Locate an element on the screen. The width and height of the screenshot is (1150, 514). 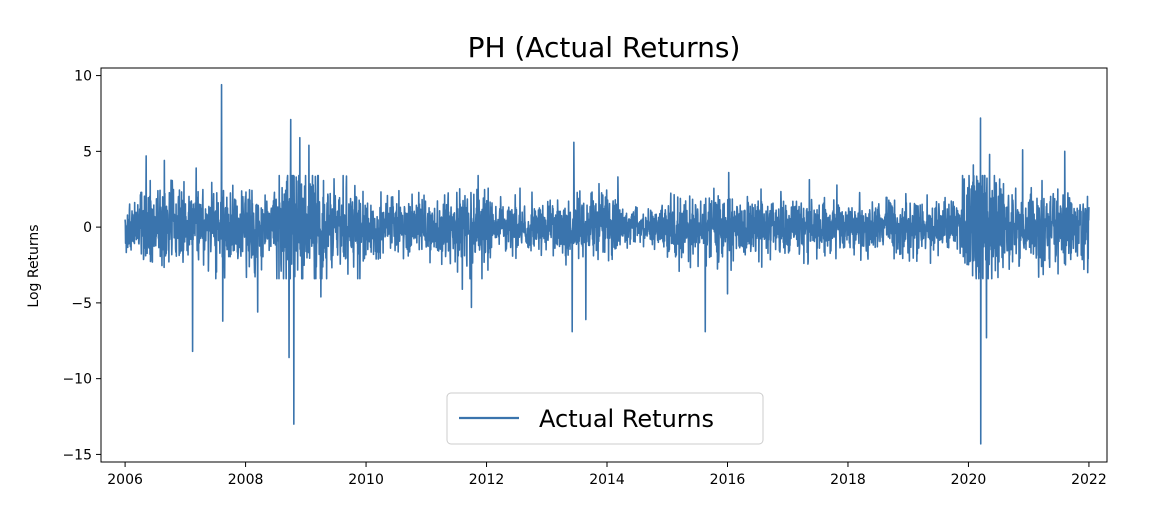
x-tick-label: 2018 is located at coordinates (848, 480).